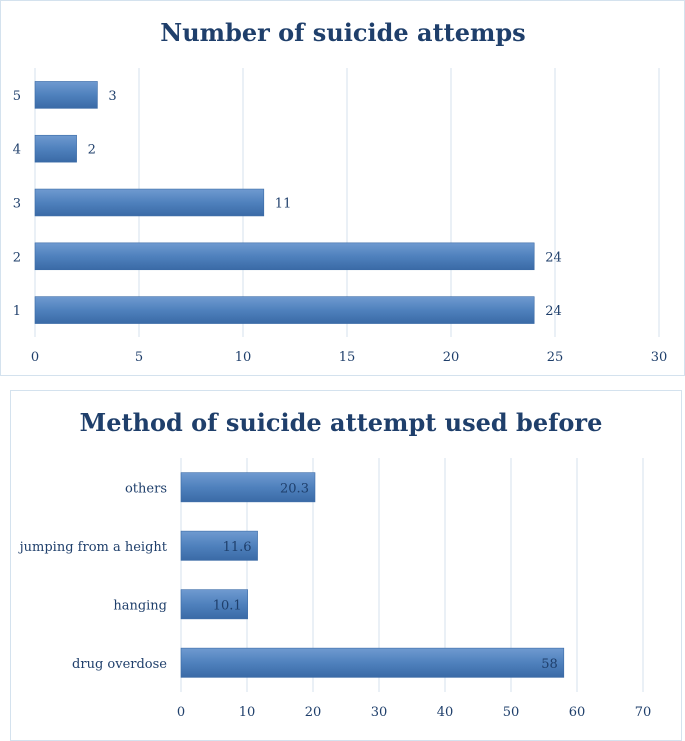  Describe the element at coordinates (341, 422) in the screenshot. I see `chart-title: Method of suicide attempt used before` at that location.